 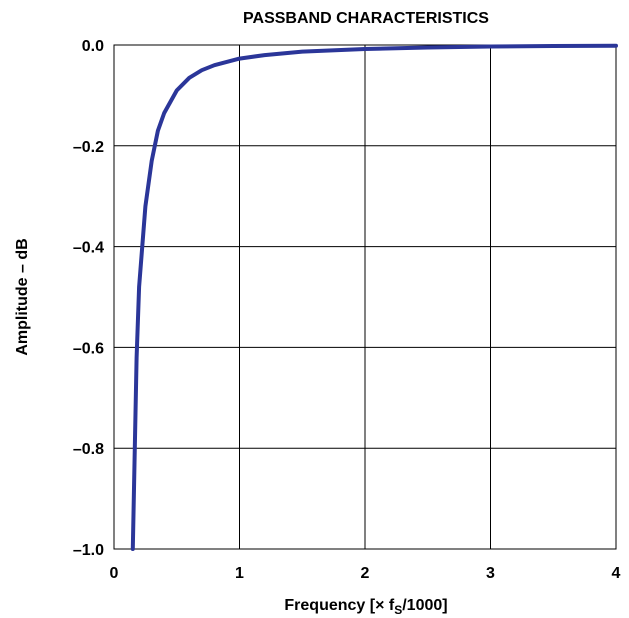 I want to click on y-tick-label: –0.2, so click(x=88, y=147).